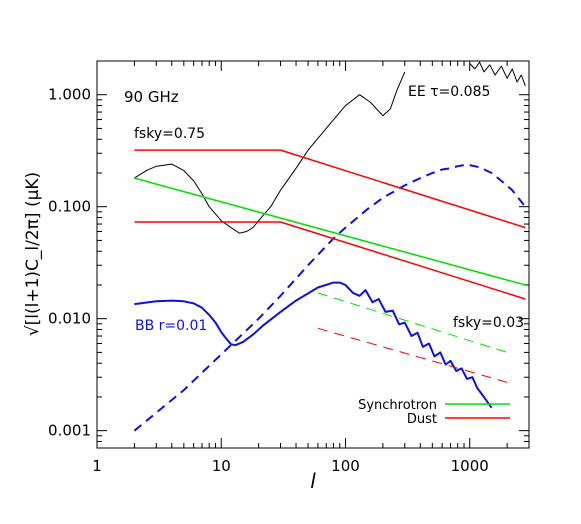 The image size is (581, 524). Describe the element at coordinates (330, 260) in the screenshot. I see `series-dust_lo` at that location.